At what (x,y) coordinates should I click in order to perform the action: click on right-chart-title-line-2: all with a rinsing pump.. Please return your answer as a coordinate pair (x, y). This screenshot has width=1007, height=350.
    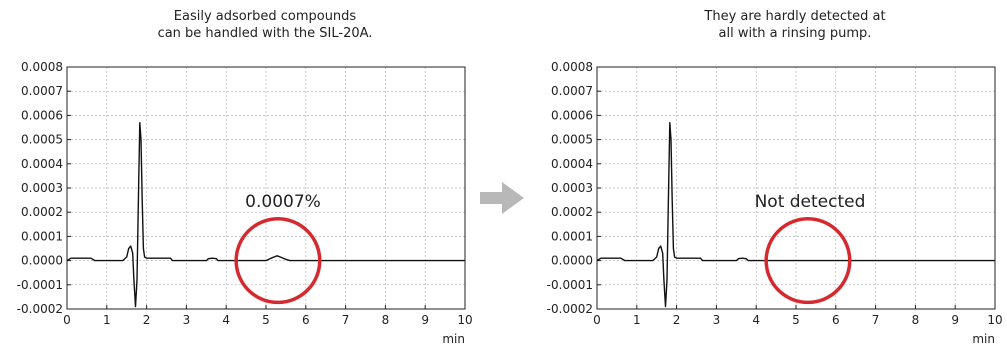
    Looking at the image, I should click on (795, 33).